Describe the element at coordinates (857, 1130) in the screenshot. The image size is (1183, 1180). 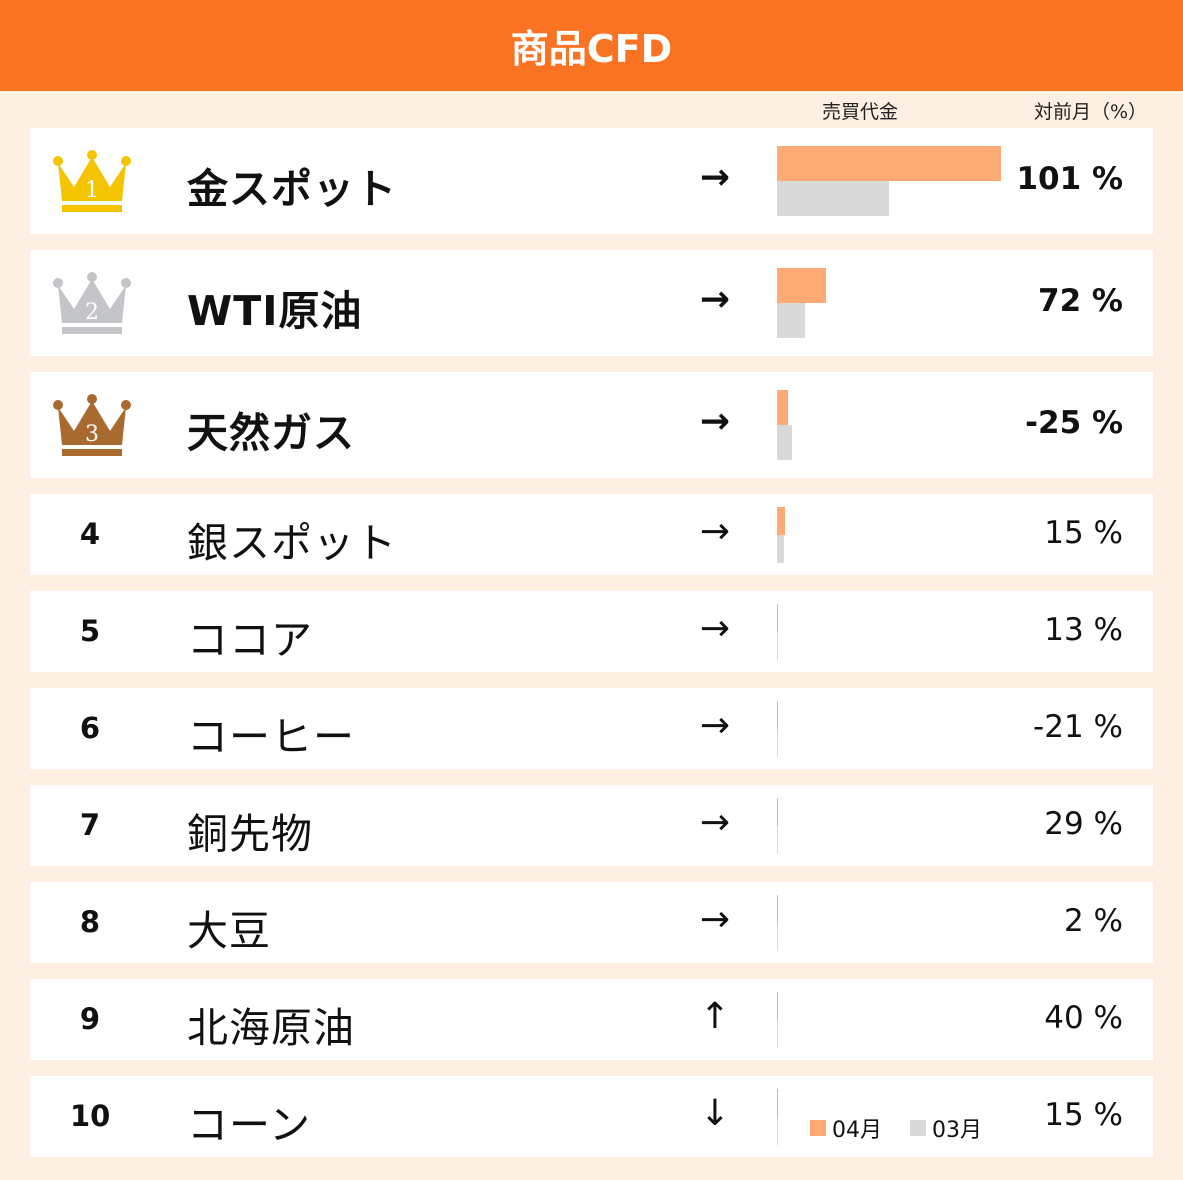
I see `legend-label-current: 04月` at that location.